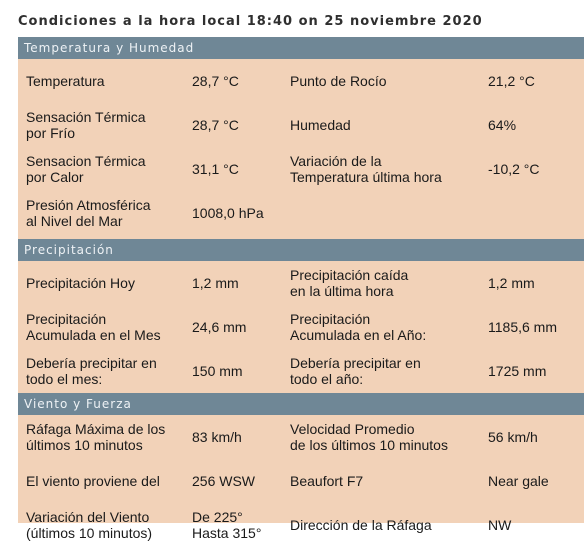 This screenshot has height=551, width=586. What do you see at coordinates (219, 327) in the screenshot?
I see `value-precip-month: 24,6 mm` at bounding box center [219, 327].